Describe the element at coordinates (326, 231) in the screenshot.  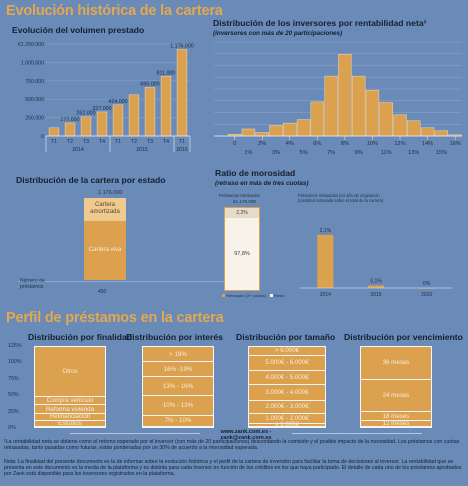
I see `morosidad-year-data-label: 2,1%` at that location.